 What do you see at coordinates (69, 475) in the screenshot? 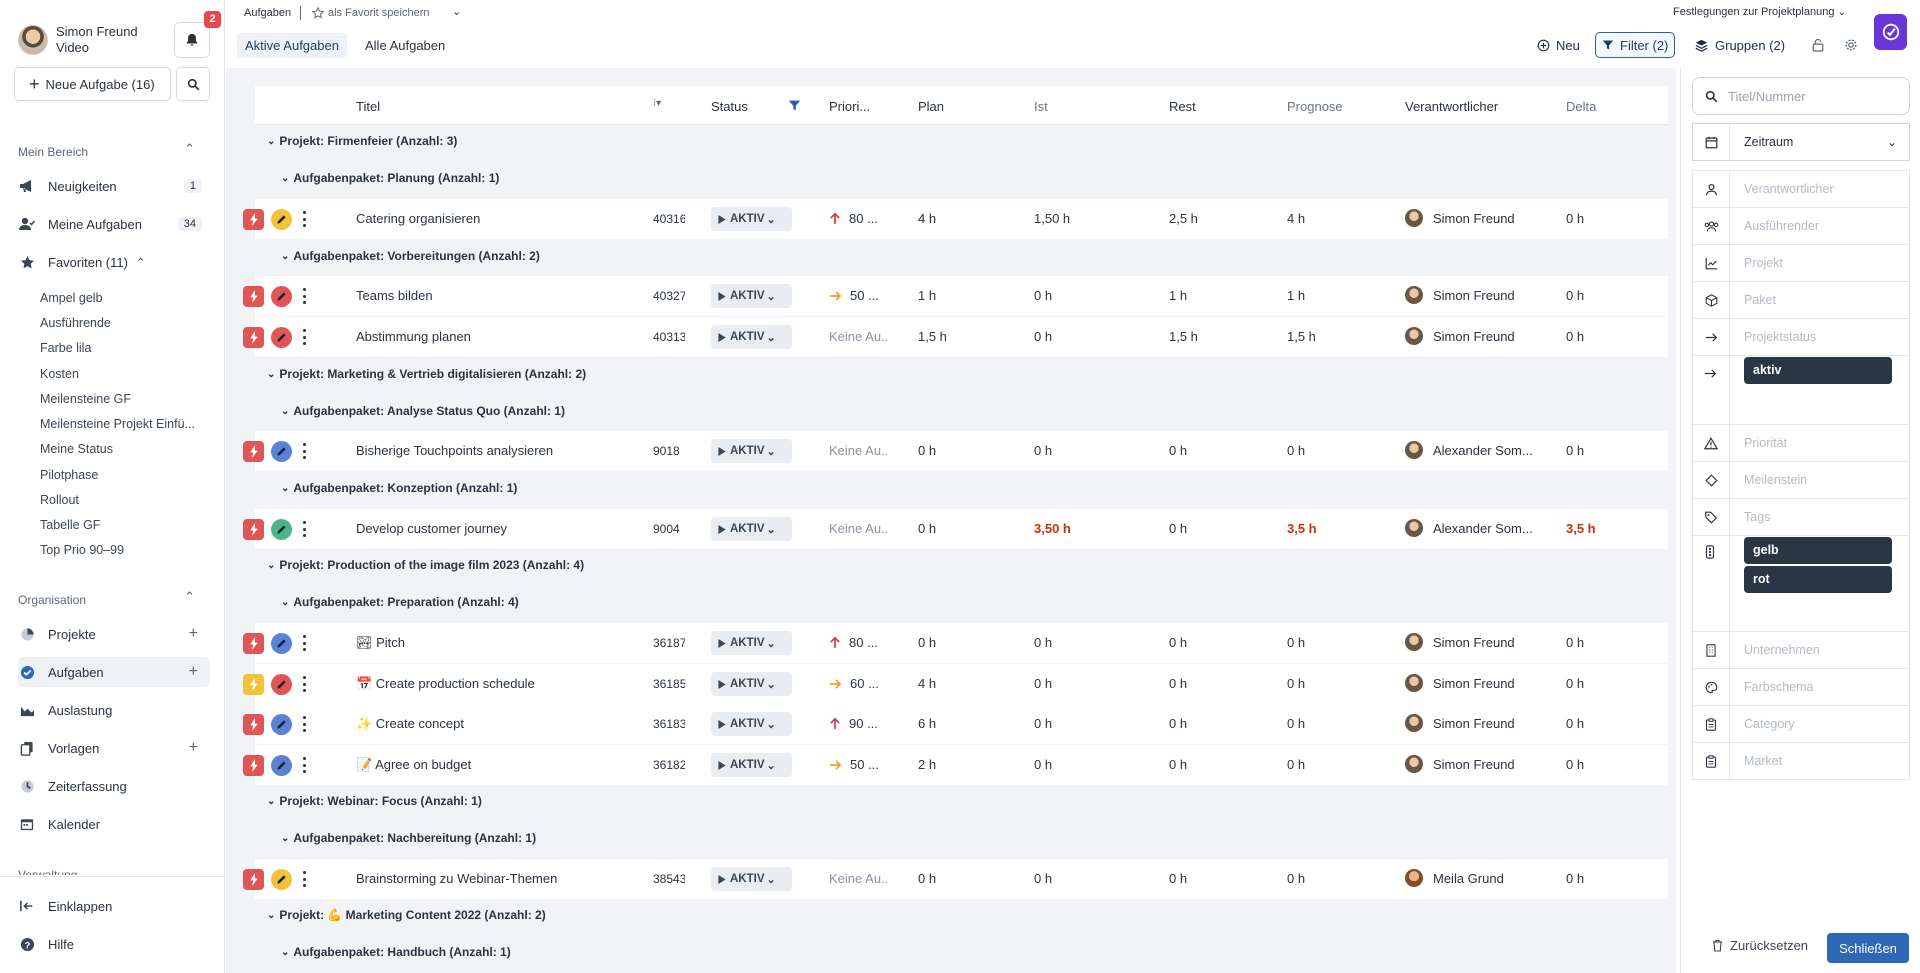
I see `favorite-item: Pilotphase` at bounding box center [69, 475].